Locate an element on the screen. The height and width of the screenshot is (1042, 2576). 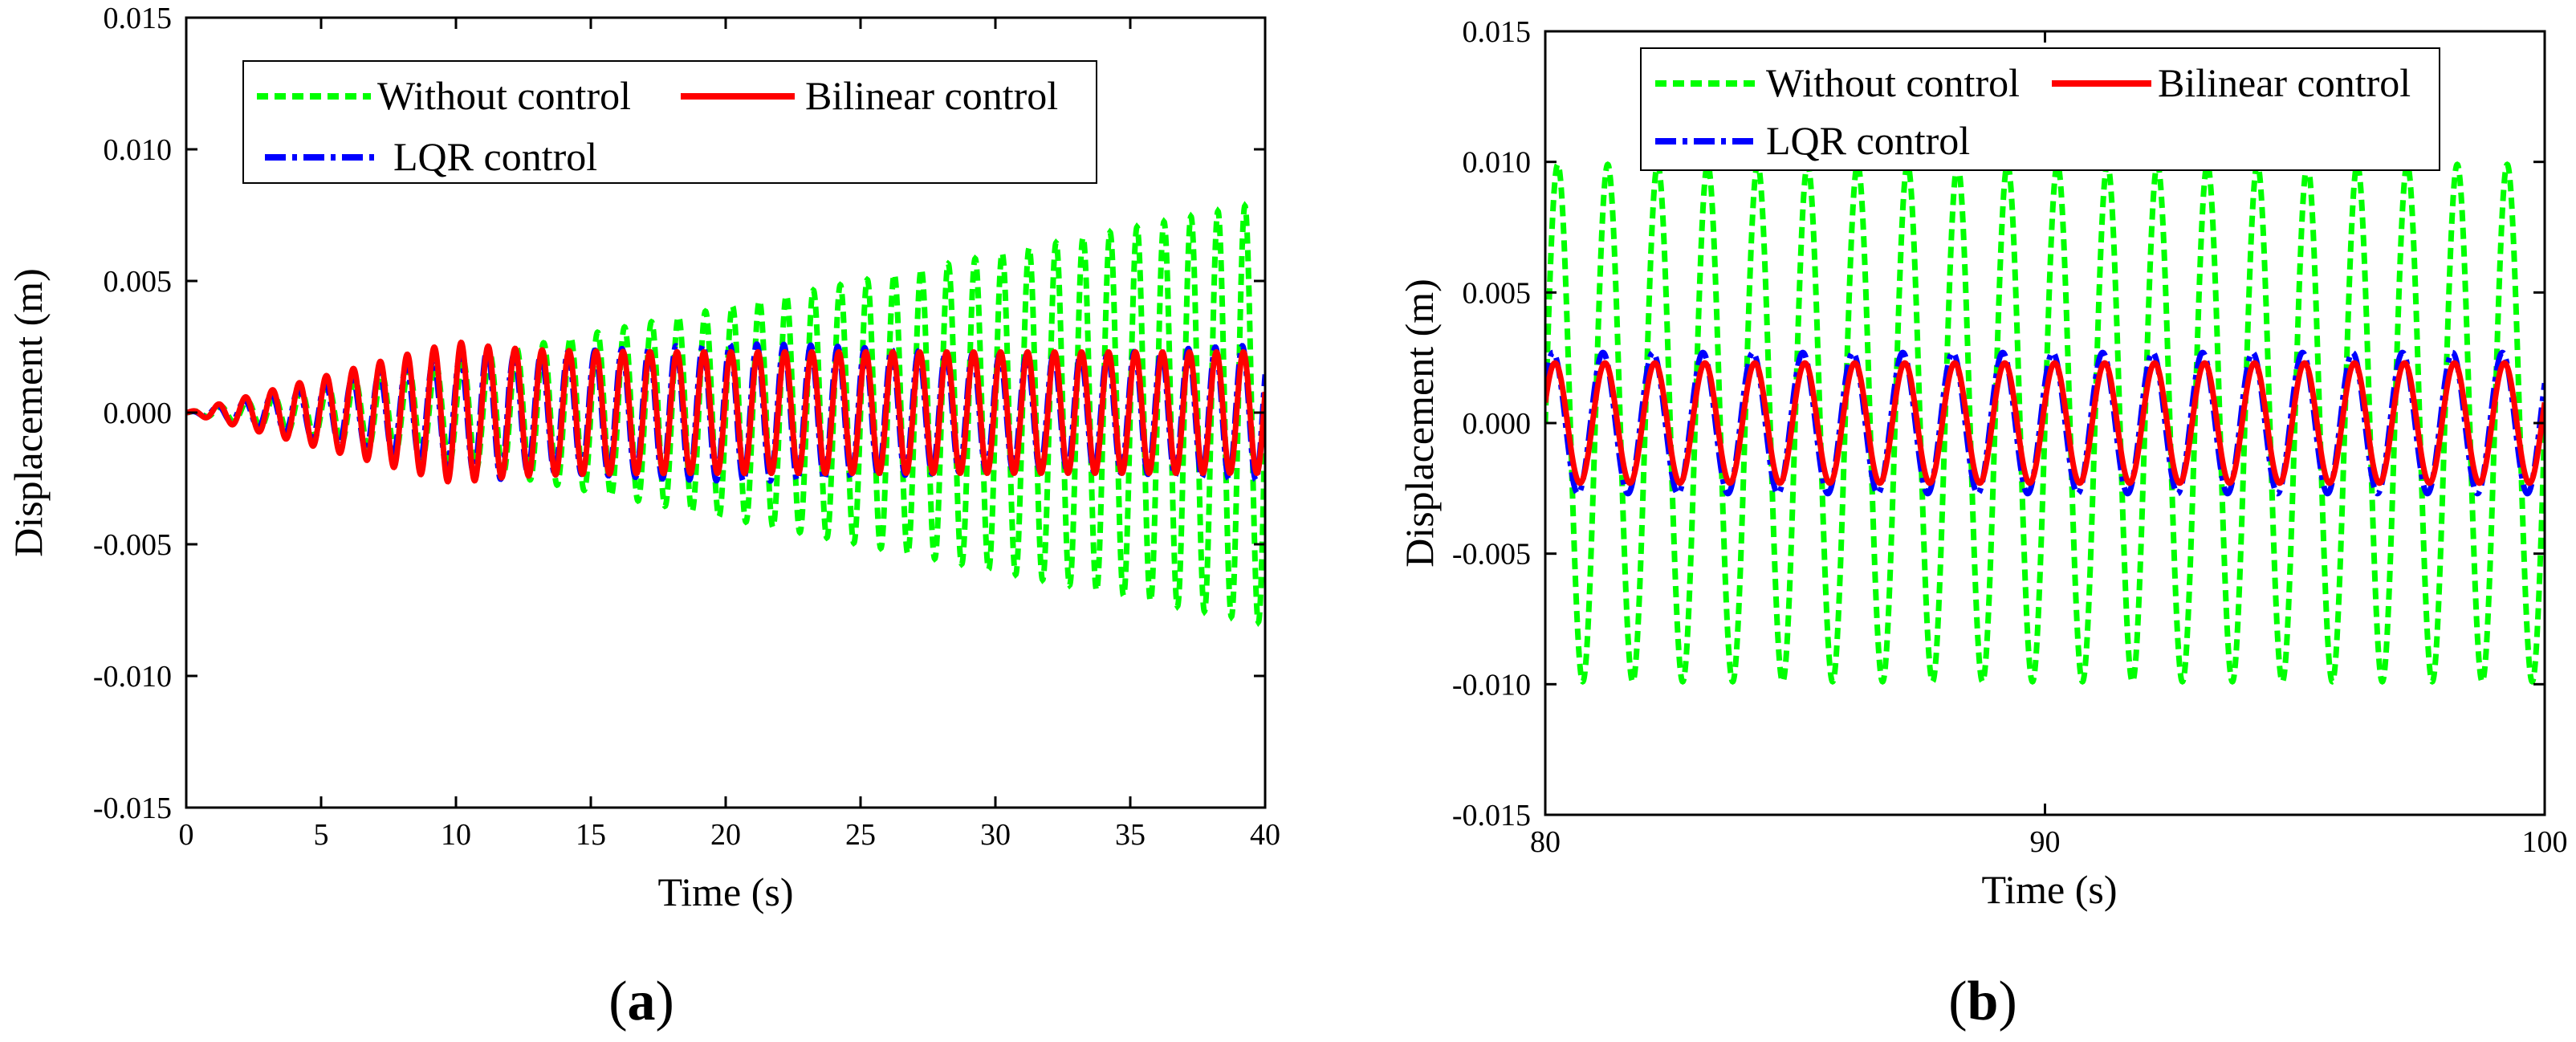
legend-label-without-control-b: Without control is located at coordinates (1893, 82).